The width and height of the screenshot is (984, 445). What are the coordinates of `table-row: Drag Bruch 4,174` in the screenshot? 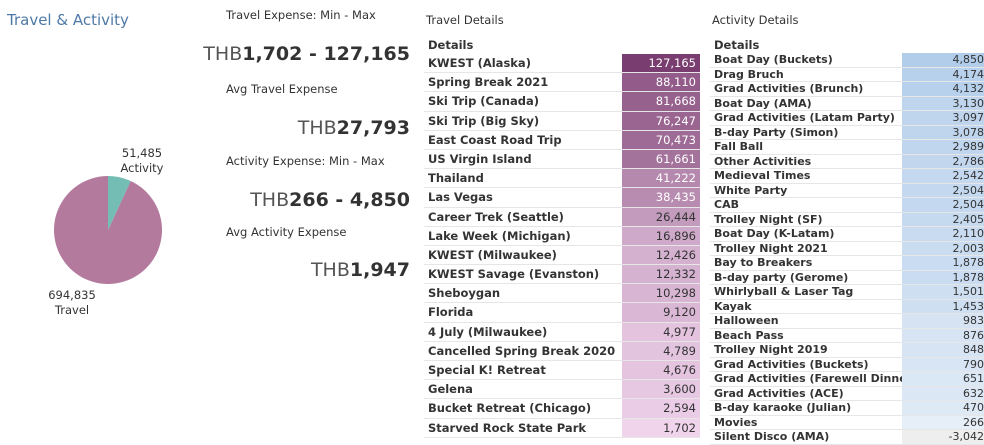 It's located at (847, 74).